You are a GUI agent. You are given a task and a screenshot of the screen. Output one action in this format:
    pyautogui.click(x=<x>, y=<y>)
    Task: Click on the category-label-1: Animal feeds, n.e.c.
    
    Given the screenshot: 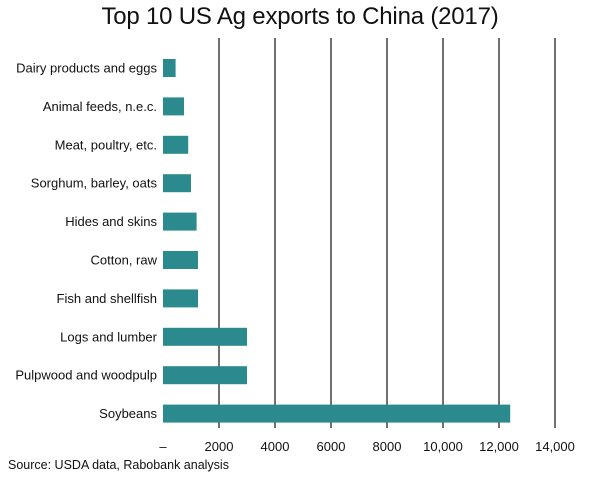 What is the action you would take?
    pyautogui.click(x=100, y=106)
    